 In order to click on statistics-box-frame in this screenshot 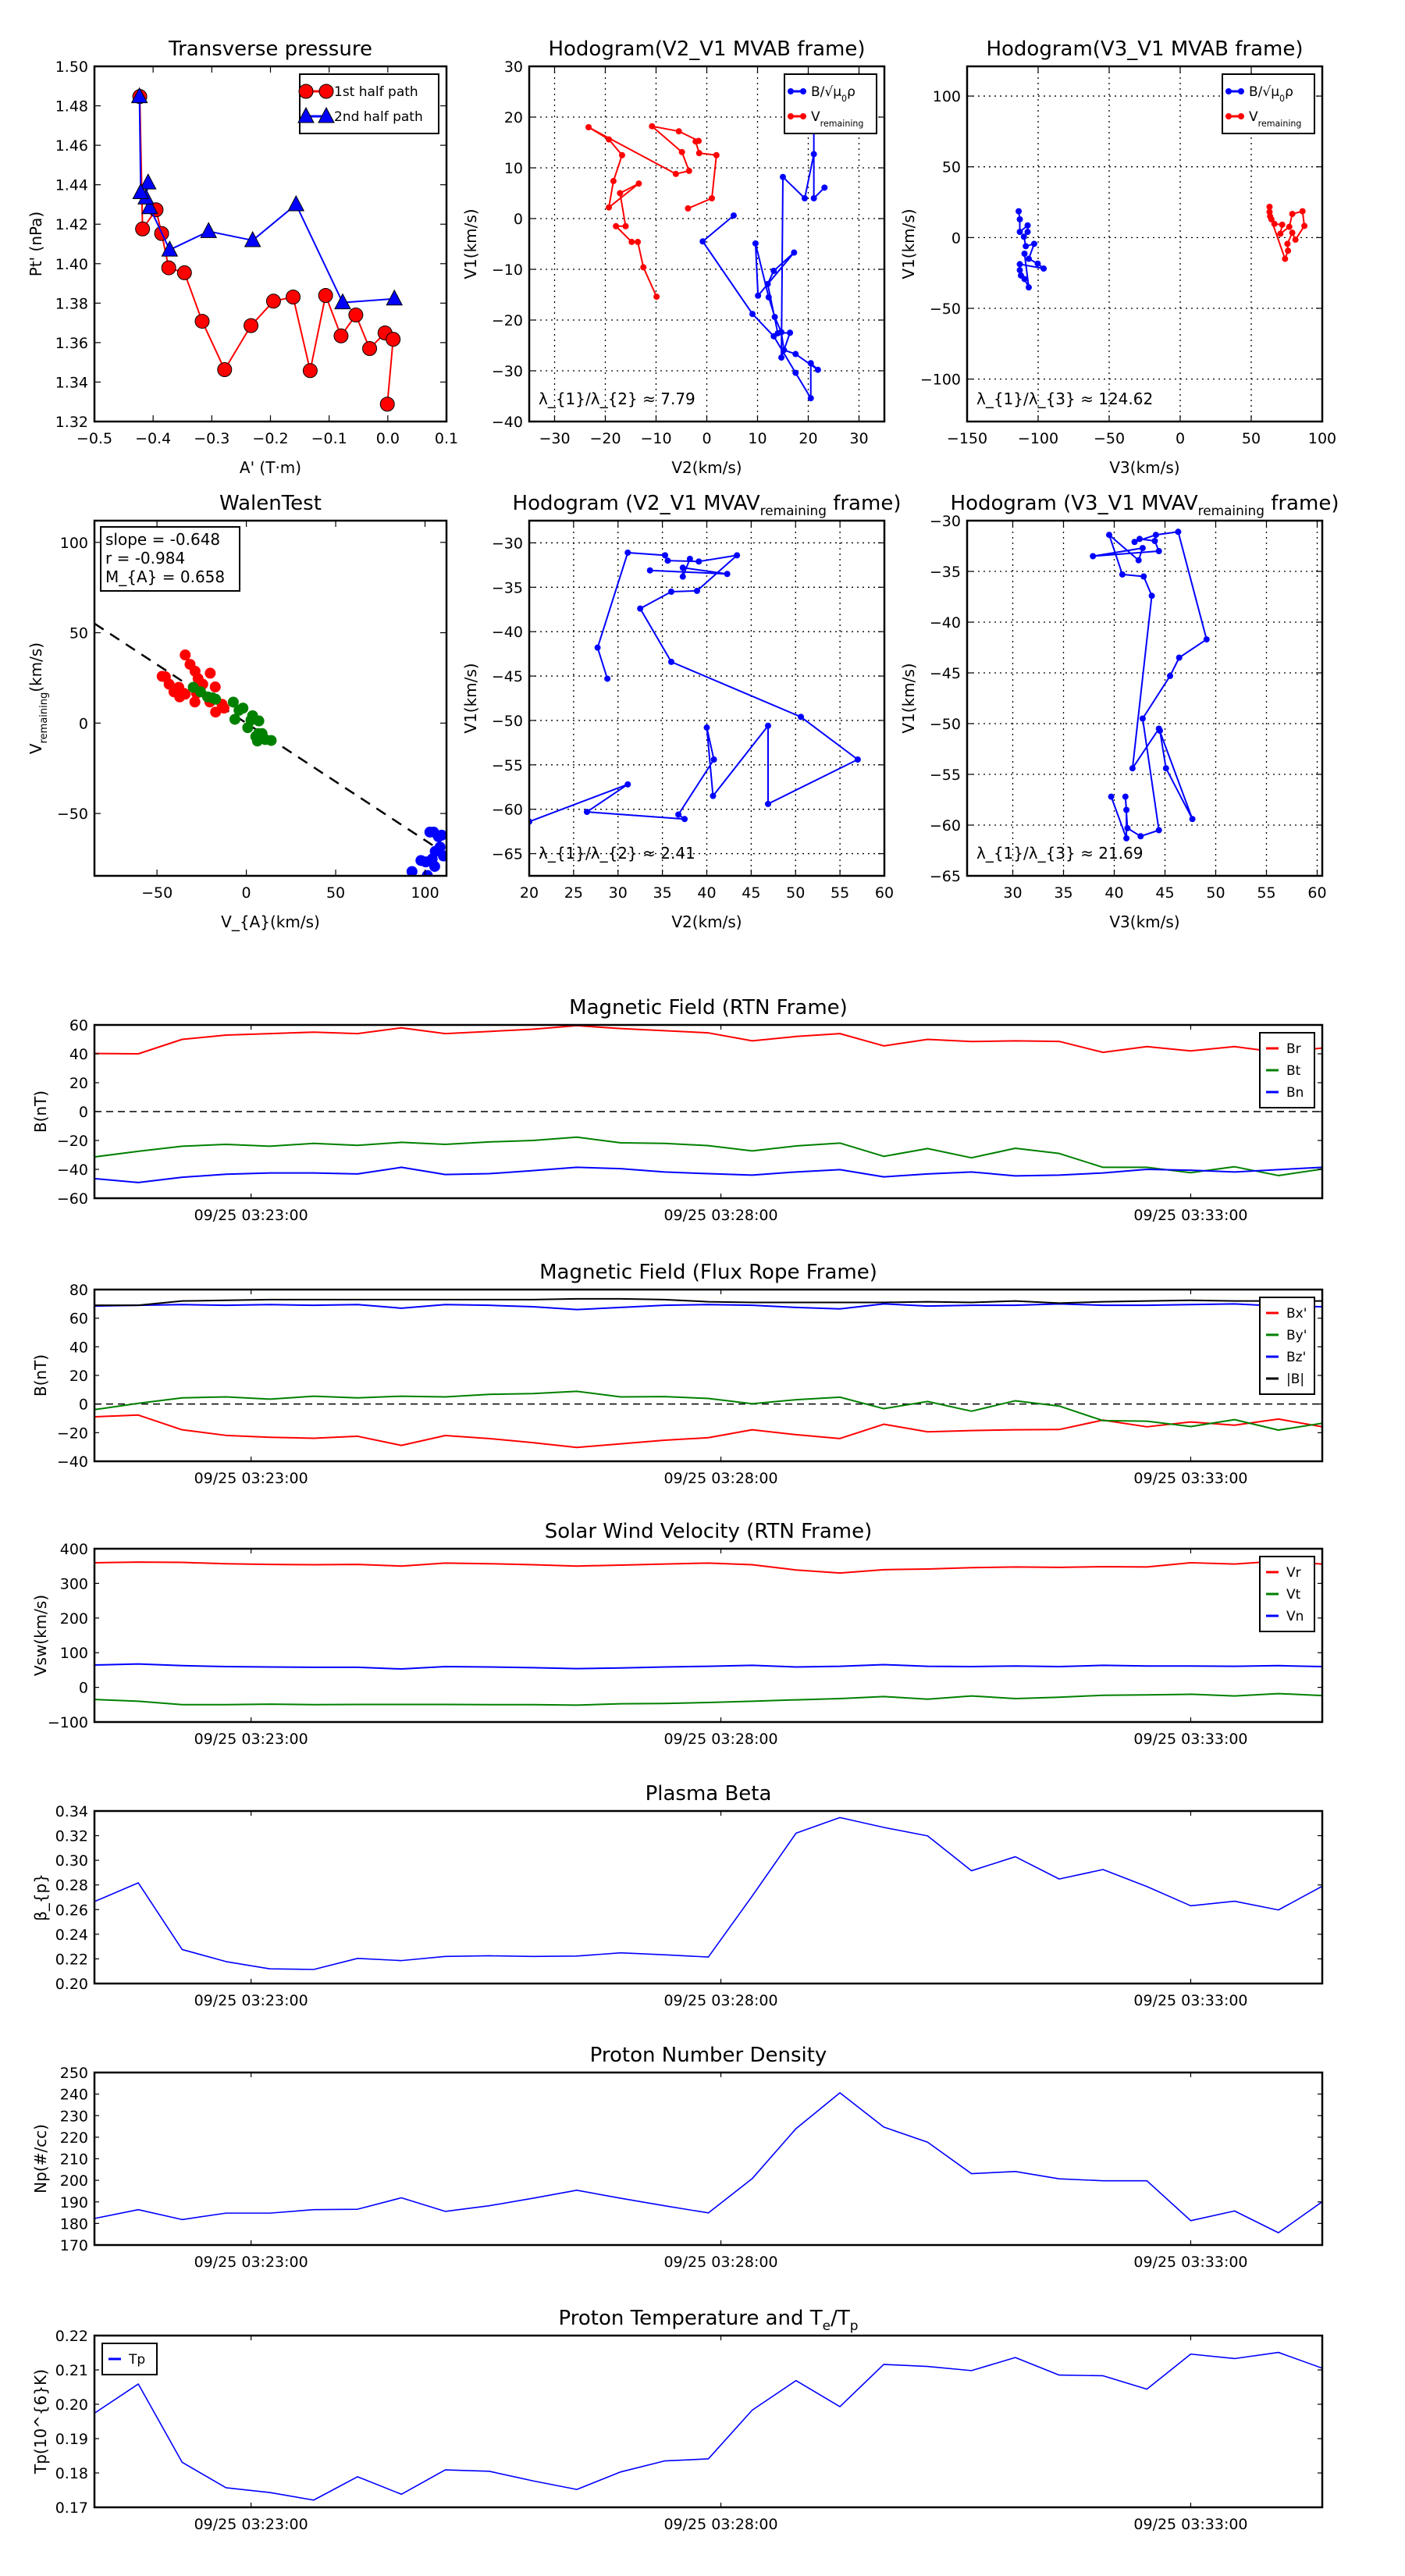, I will do `click(170, 559)`.